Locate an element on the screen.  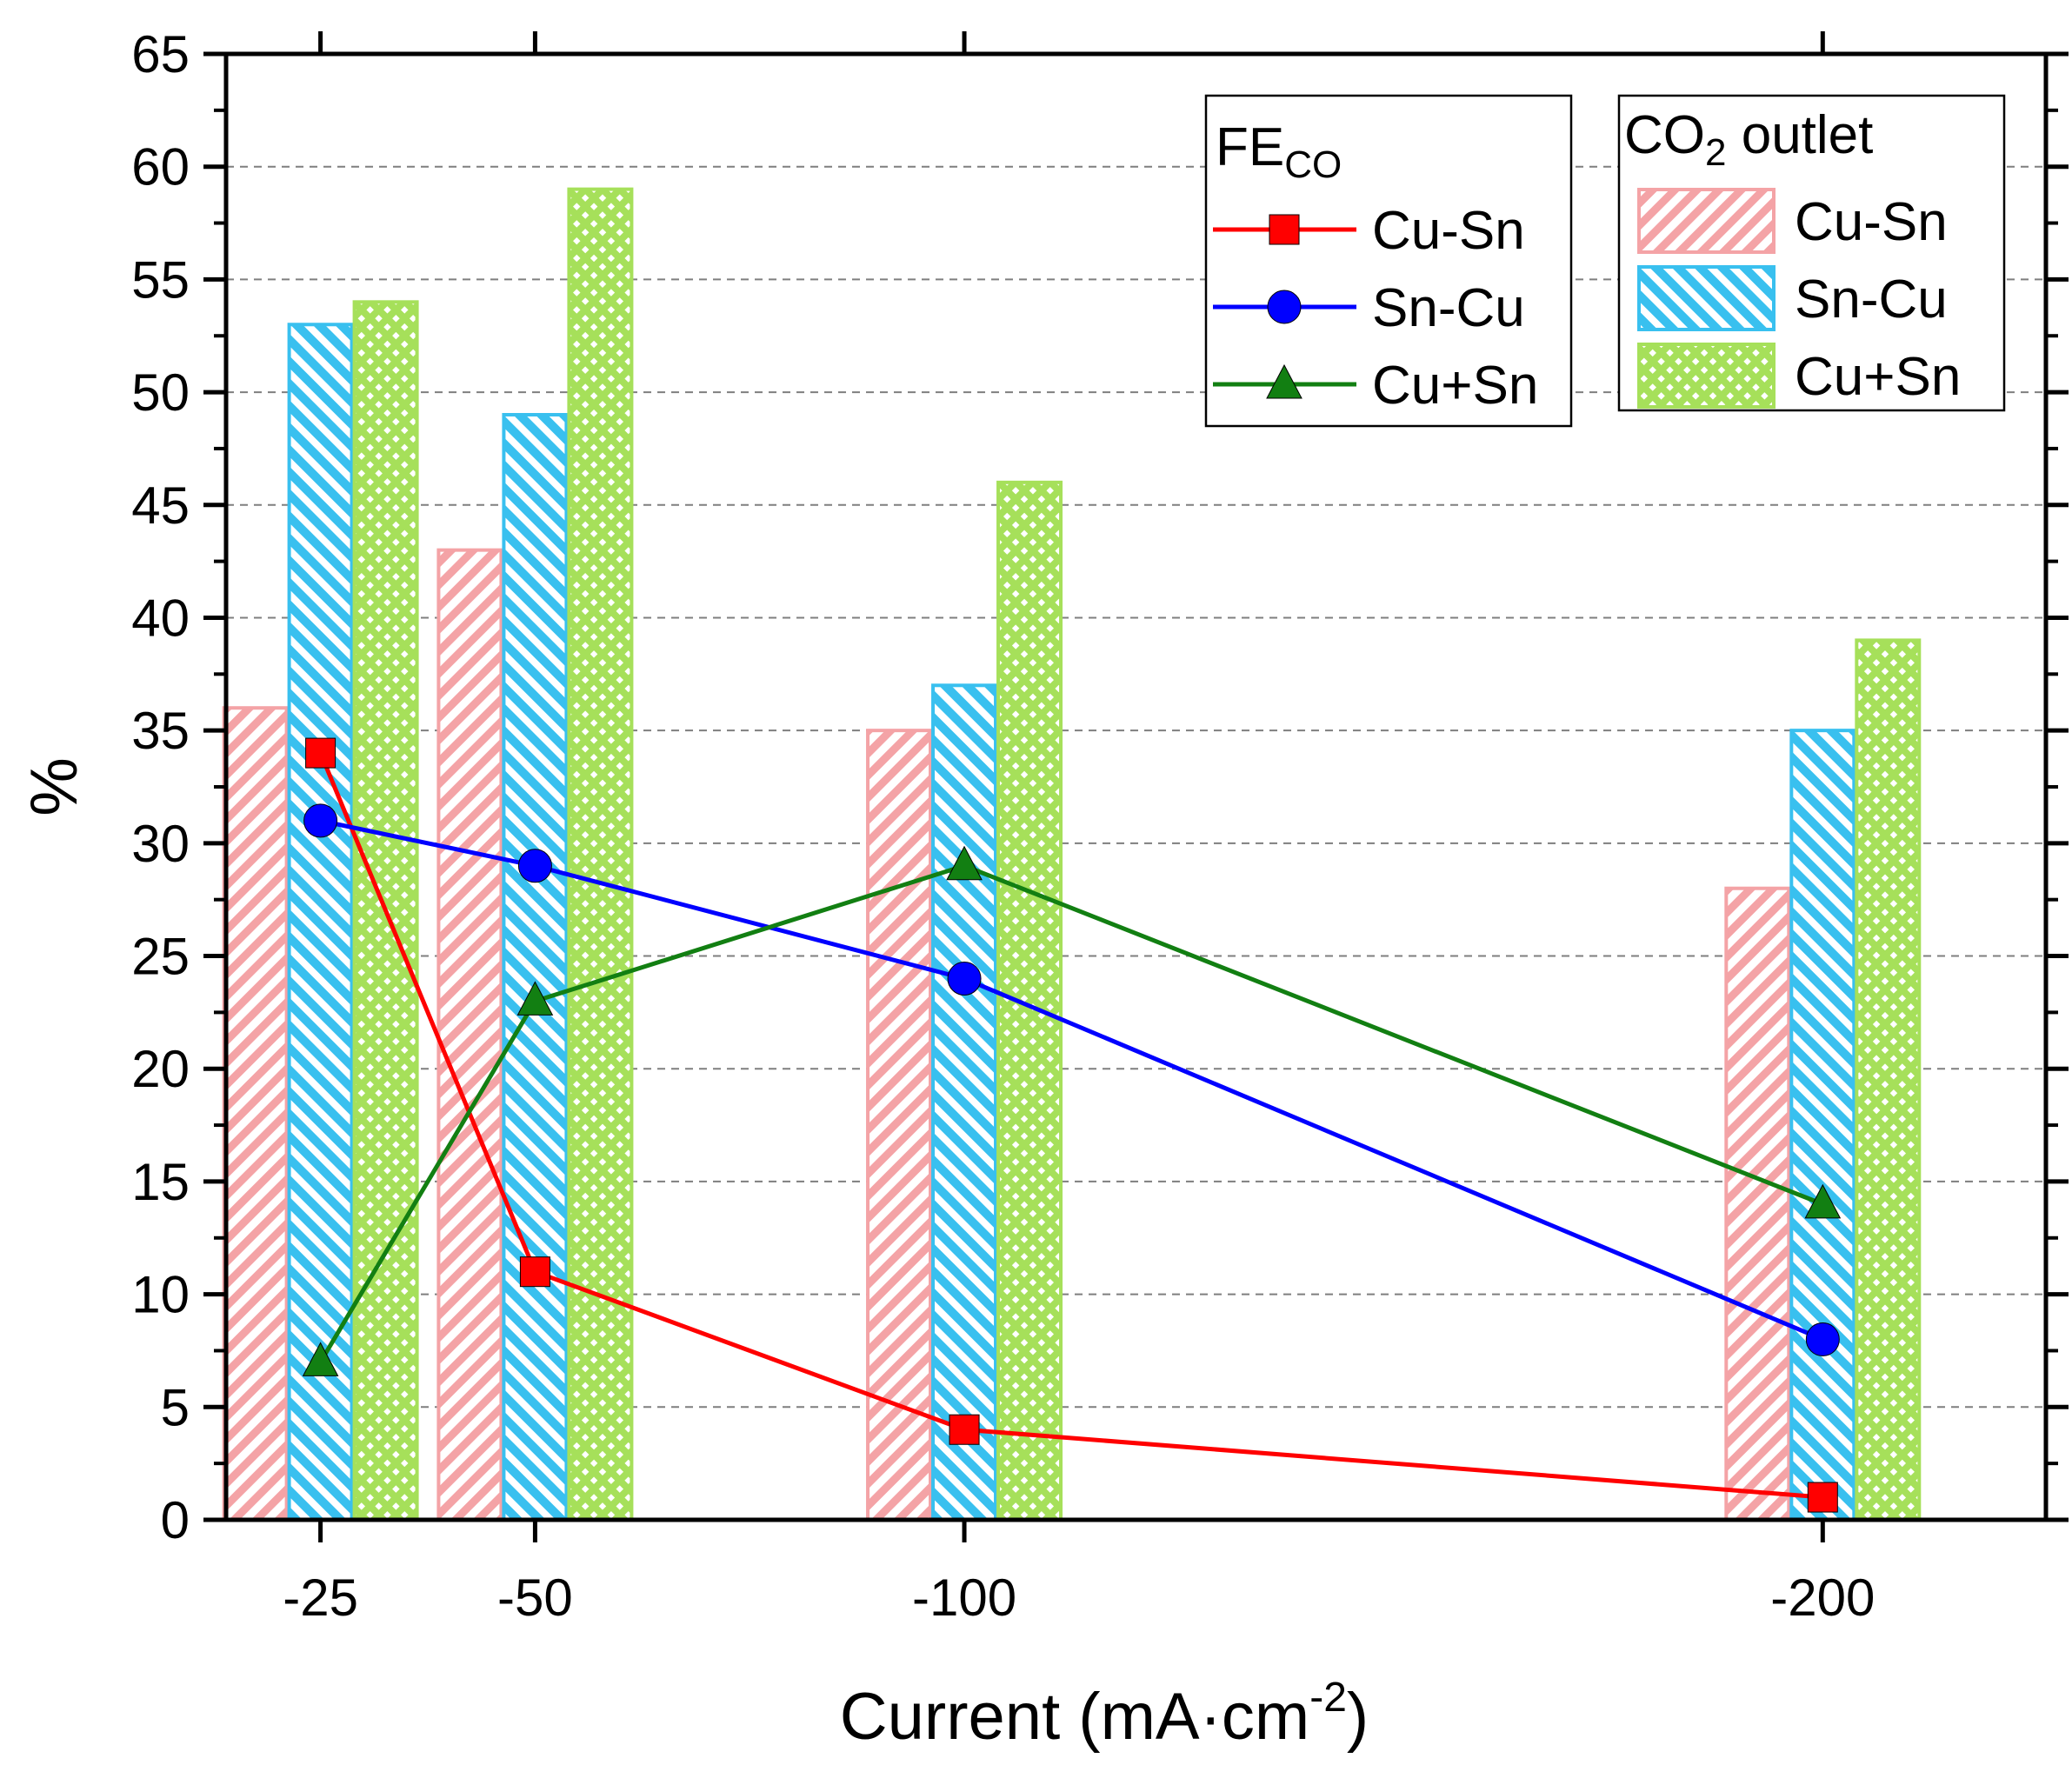
y-tick-label: 40 is located at coordinates (161, 618).